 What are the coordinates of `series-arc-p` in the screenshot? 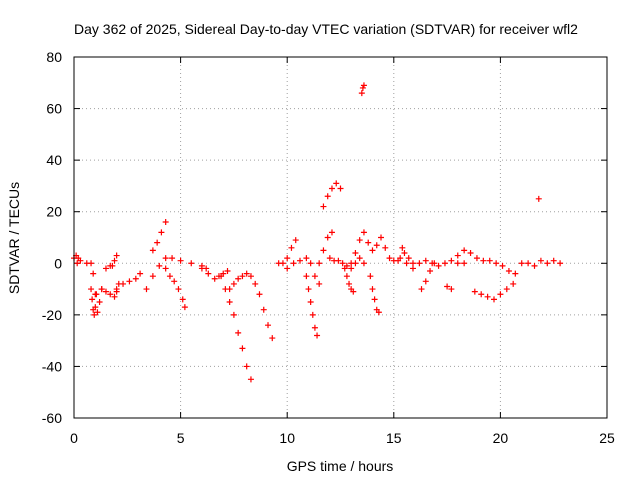 It's located at (325, 248).